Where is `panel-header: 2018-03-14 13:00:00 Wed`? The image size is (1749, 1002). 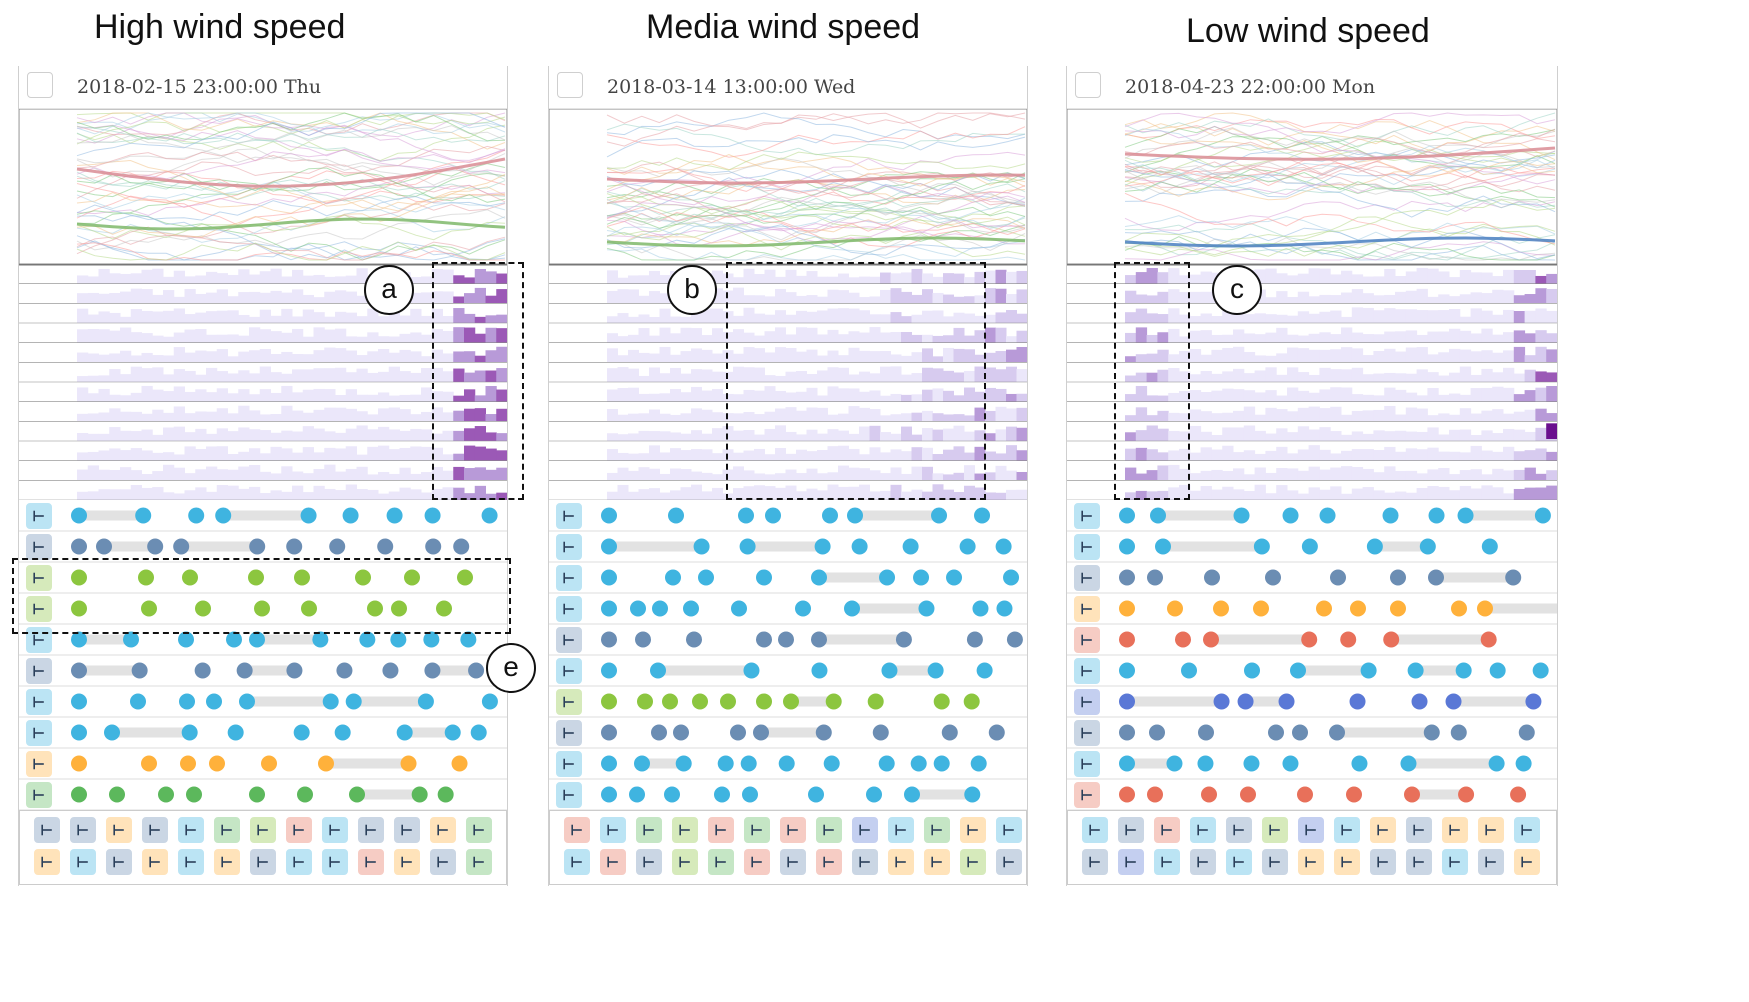
panel-header: 2018-03-14 13:00:00 Wed is located at coordinates (788, 87).